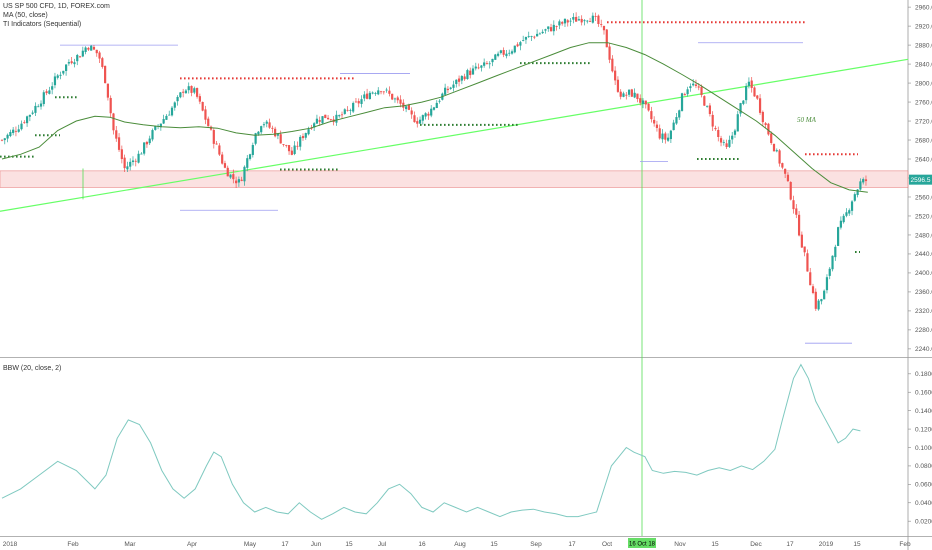 The image size is (932, 550). What do you see at coordinates (25, 15) in the screenshot?
I see `legend-ma: MA (50, close)` at bounding box center [25, 15].